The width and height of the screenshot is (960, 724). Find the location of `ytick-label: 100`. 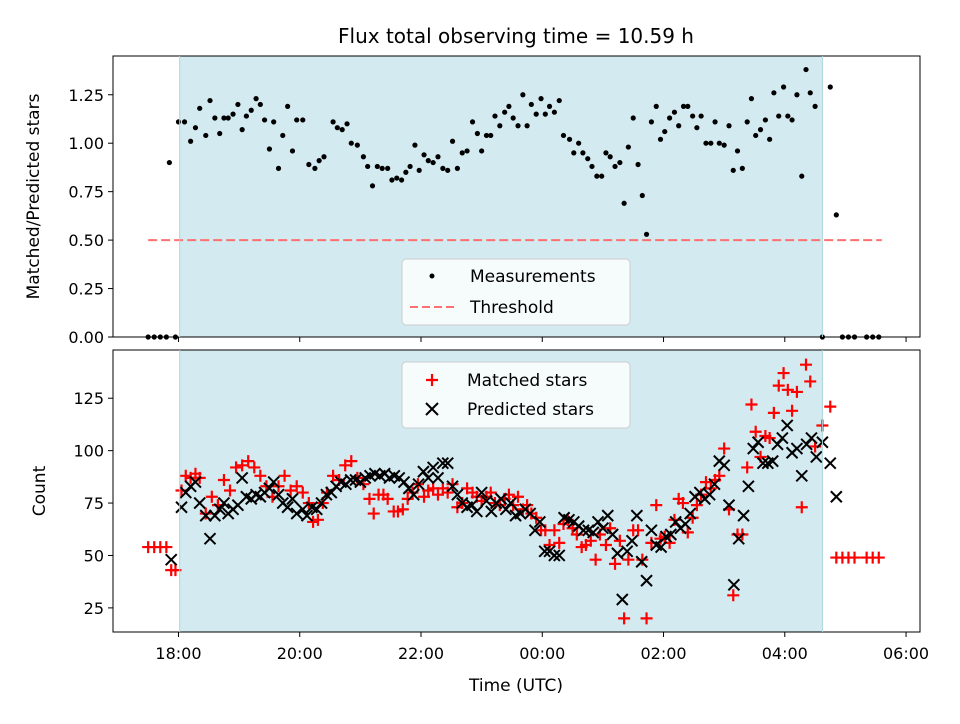

ytick-label: 100 is located at coordinates (88, 451).